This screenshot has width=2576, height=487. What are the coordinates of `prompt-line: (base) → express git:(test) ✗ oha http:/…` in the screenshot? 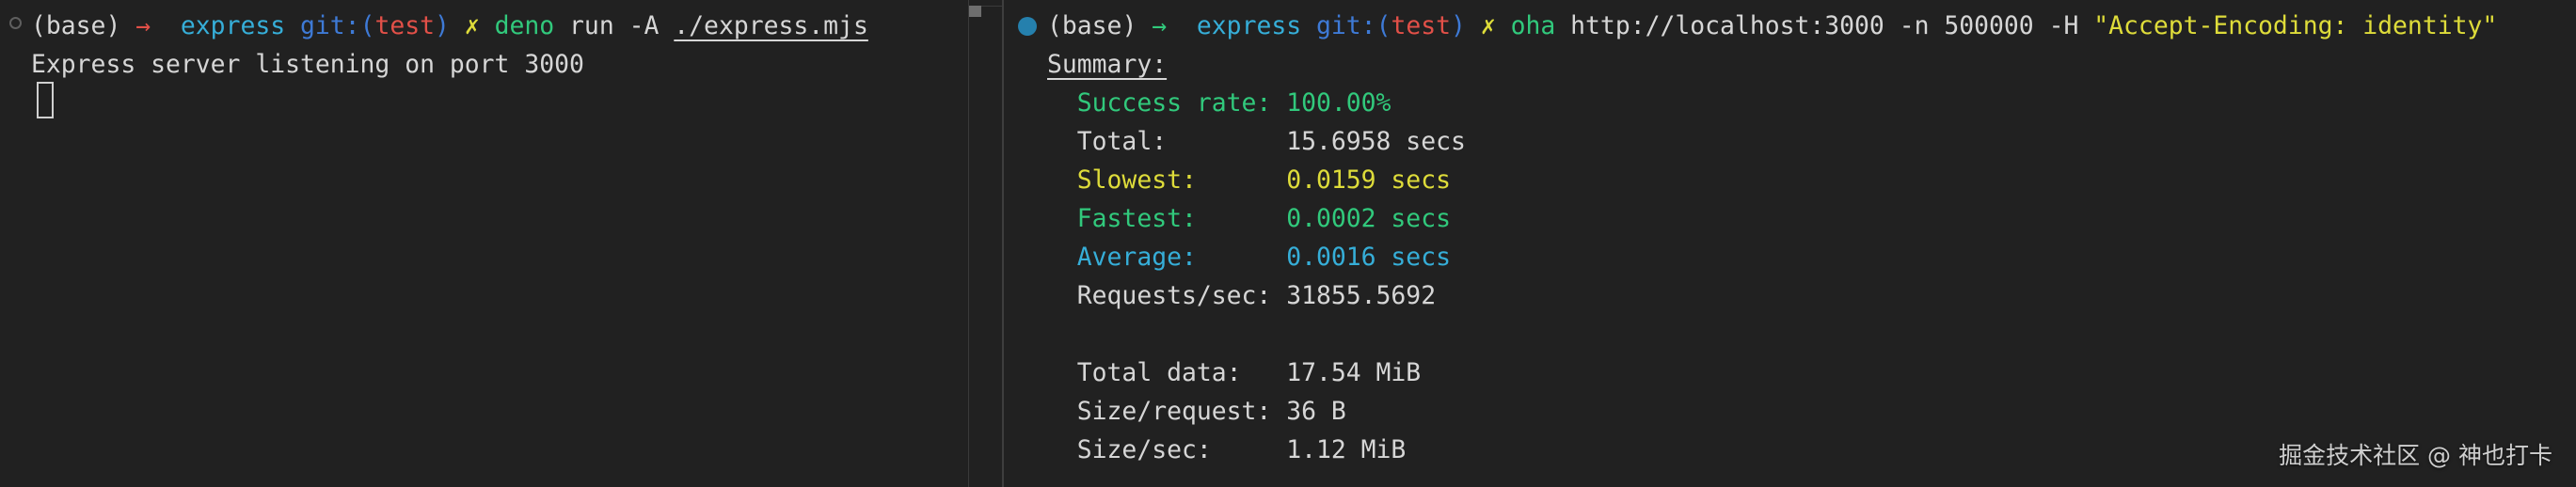 It's located at (1811, 26).